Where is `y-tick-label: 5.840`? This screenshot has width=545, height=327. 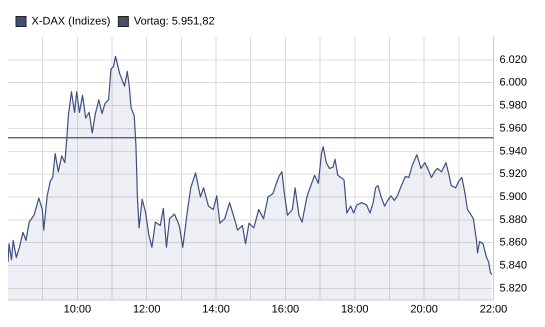
y-tick-label: 5.840 is located at coordinates (513, 266).